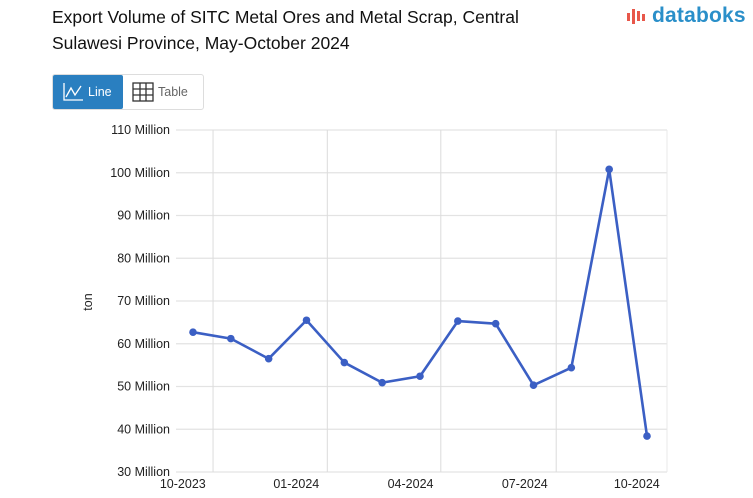 The image size is (753, 498). What do you see at coordinates (647, 436) in the screenshot?
I see `data-point-10-2024` at bounding box center [647, 436].